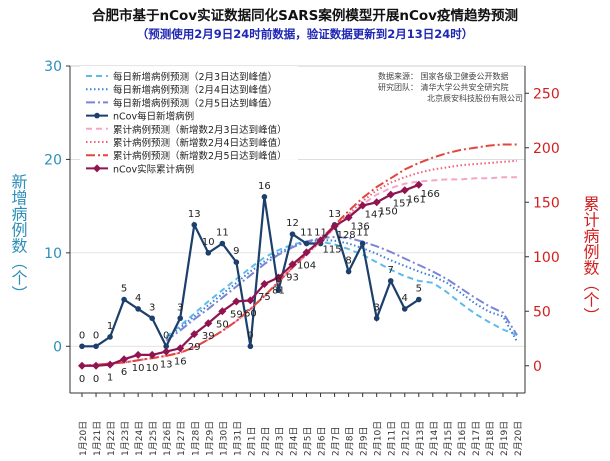 The width and height of the screenshot is (610, 461). Describe the element at coordinates (350, 441) in the screenshot. I see `x-tick-label: 2月8日` at that location.